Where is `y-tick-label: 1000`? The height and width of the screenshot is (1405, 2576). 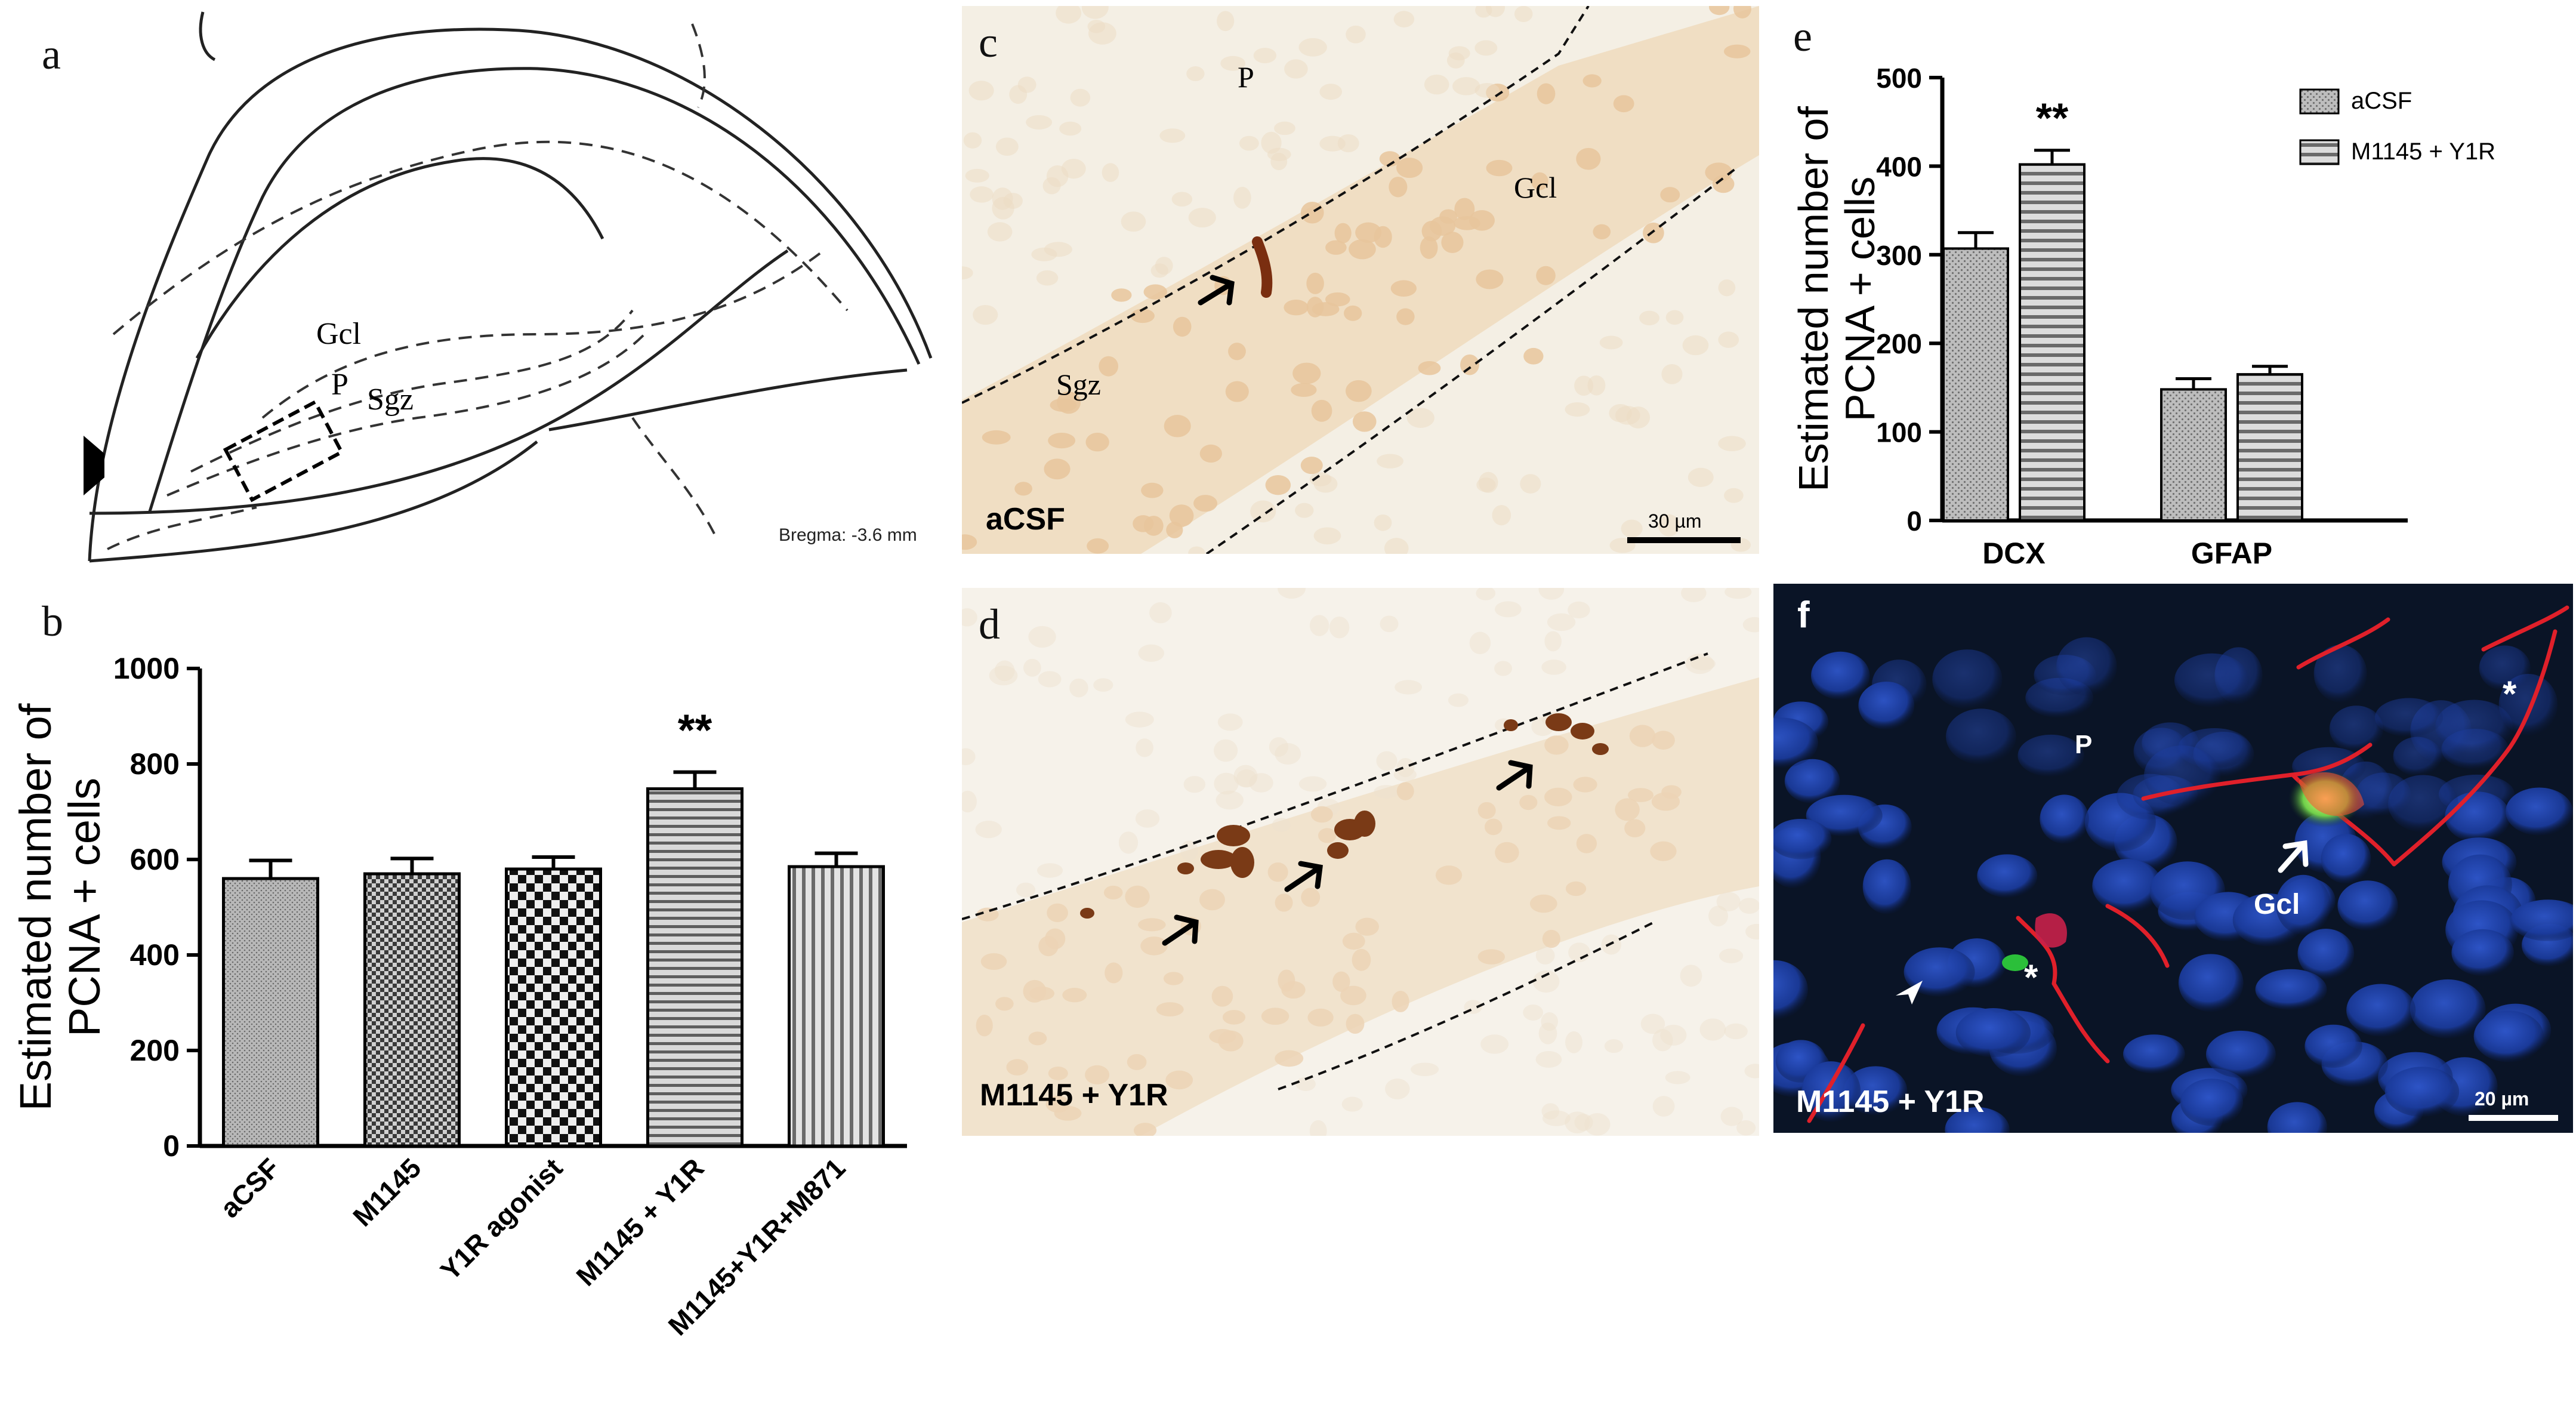
y-tick-label: 1000 is located at coordinates (146, 668).